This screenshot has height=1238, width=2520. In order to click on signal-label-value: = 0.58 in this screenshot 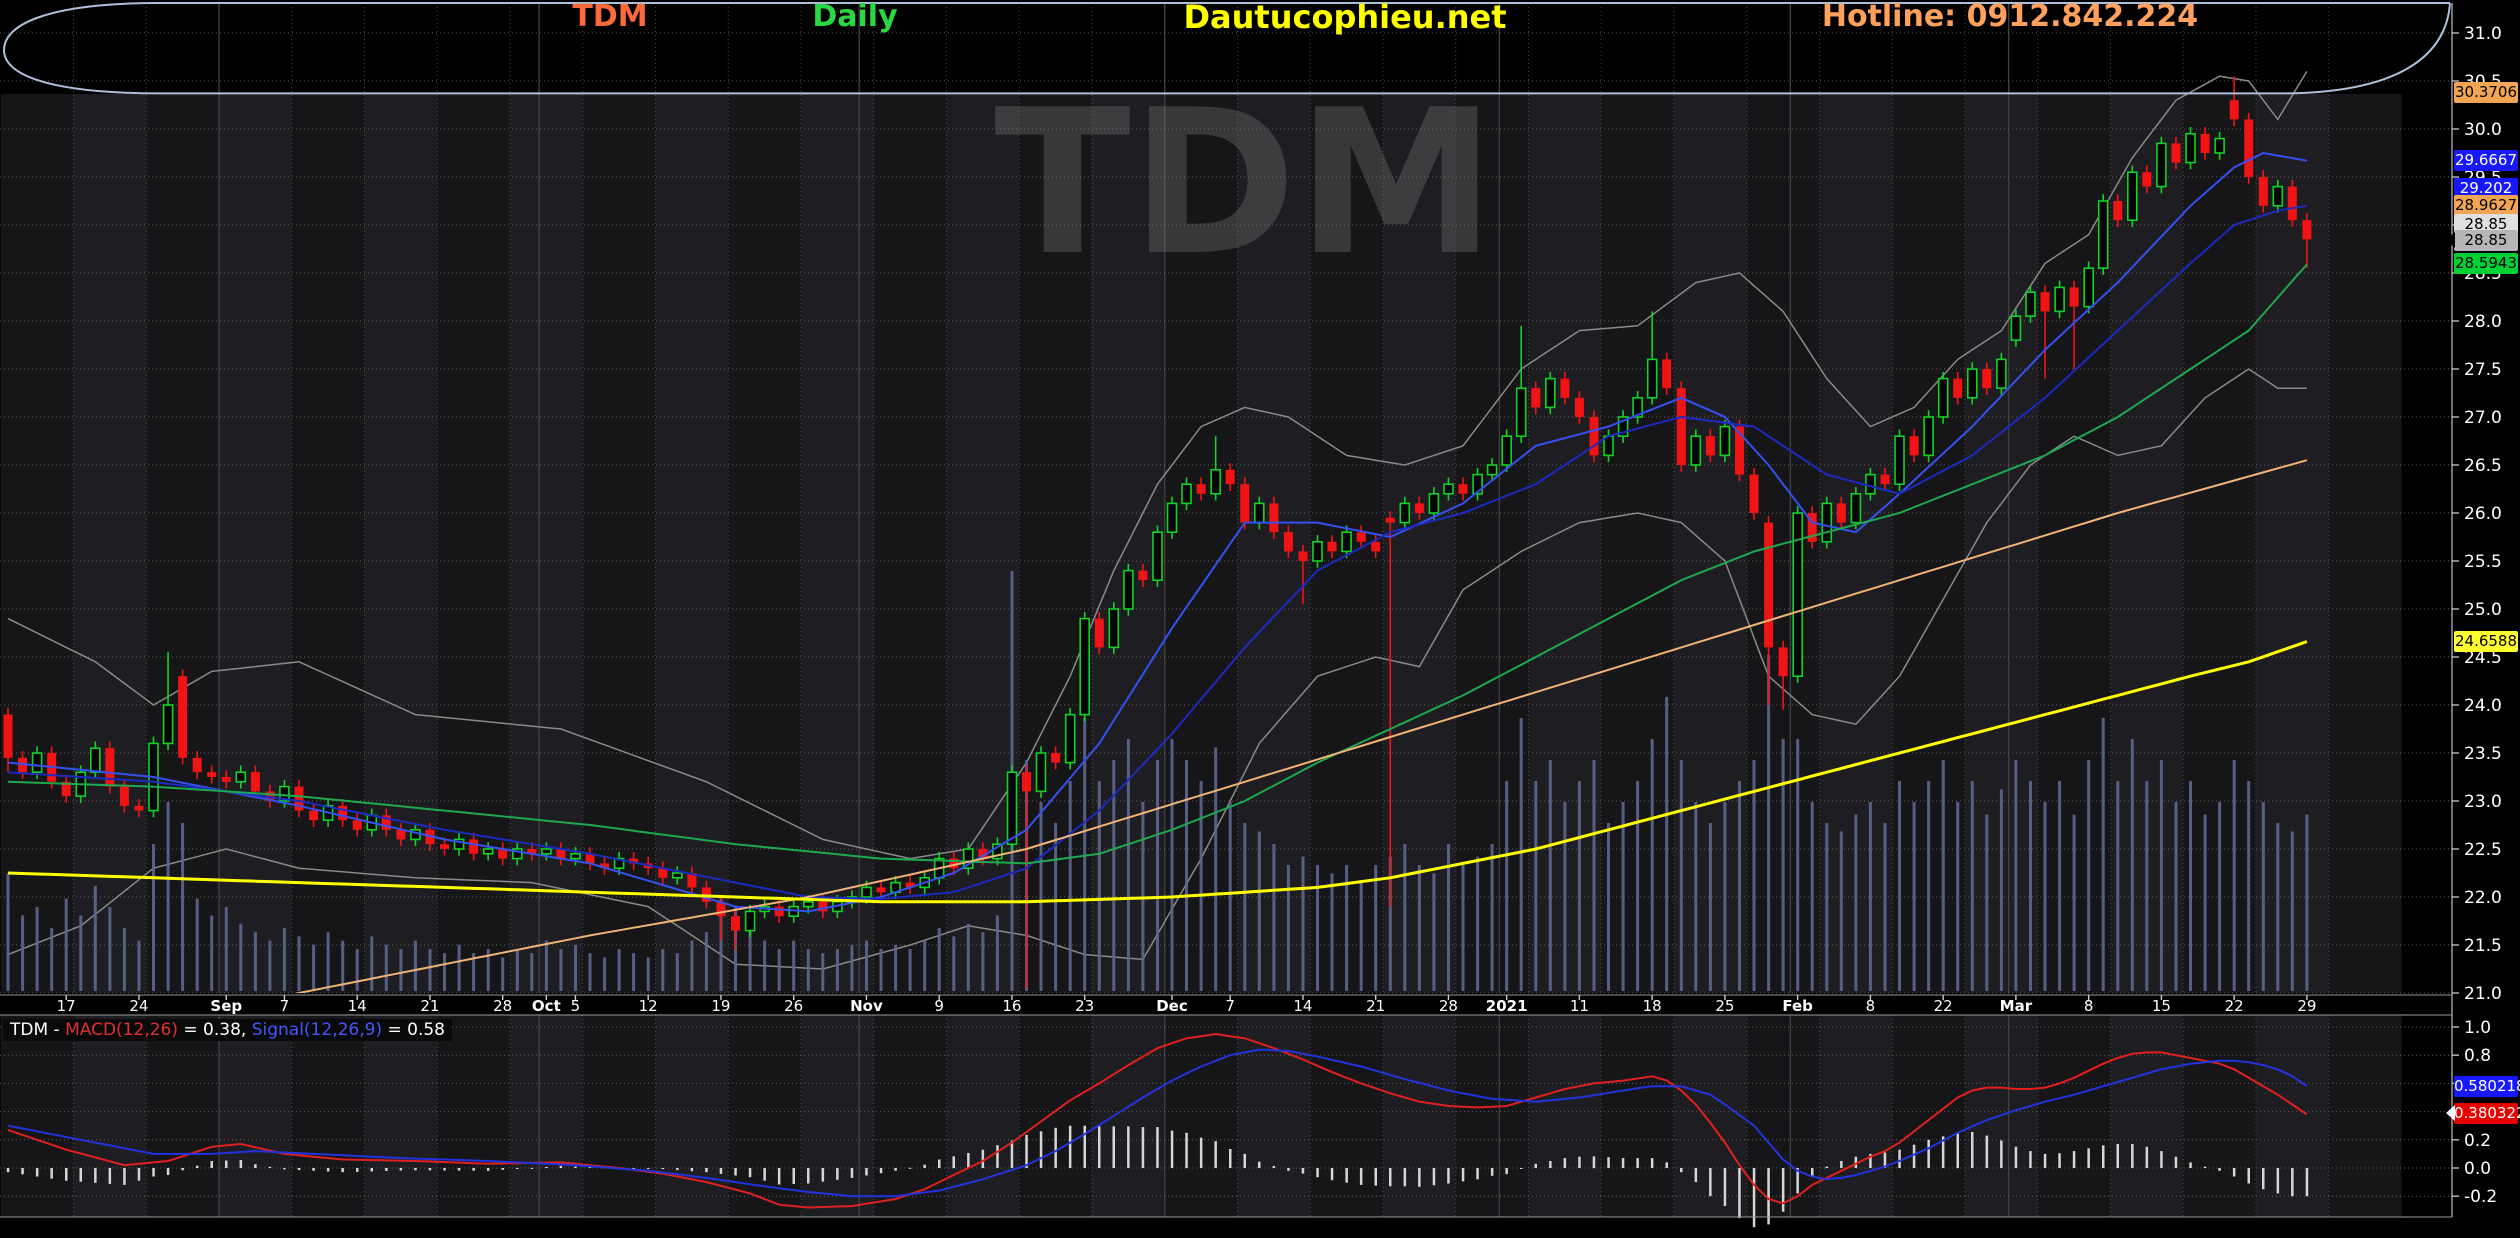, I will do `click(413, 1030)`.